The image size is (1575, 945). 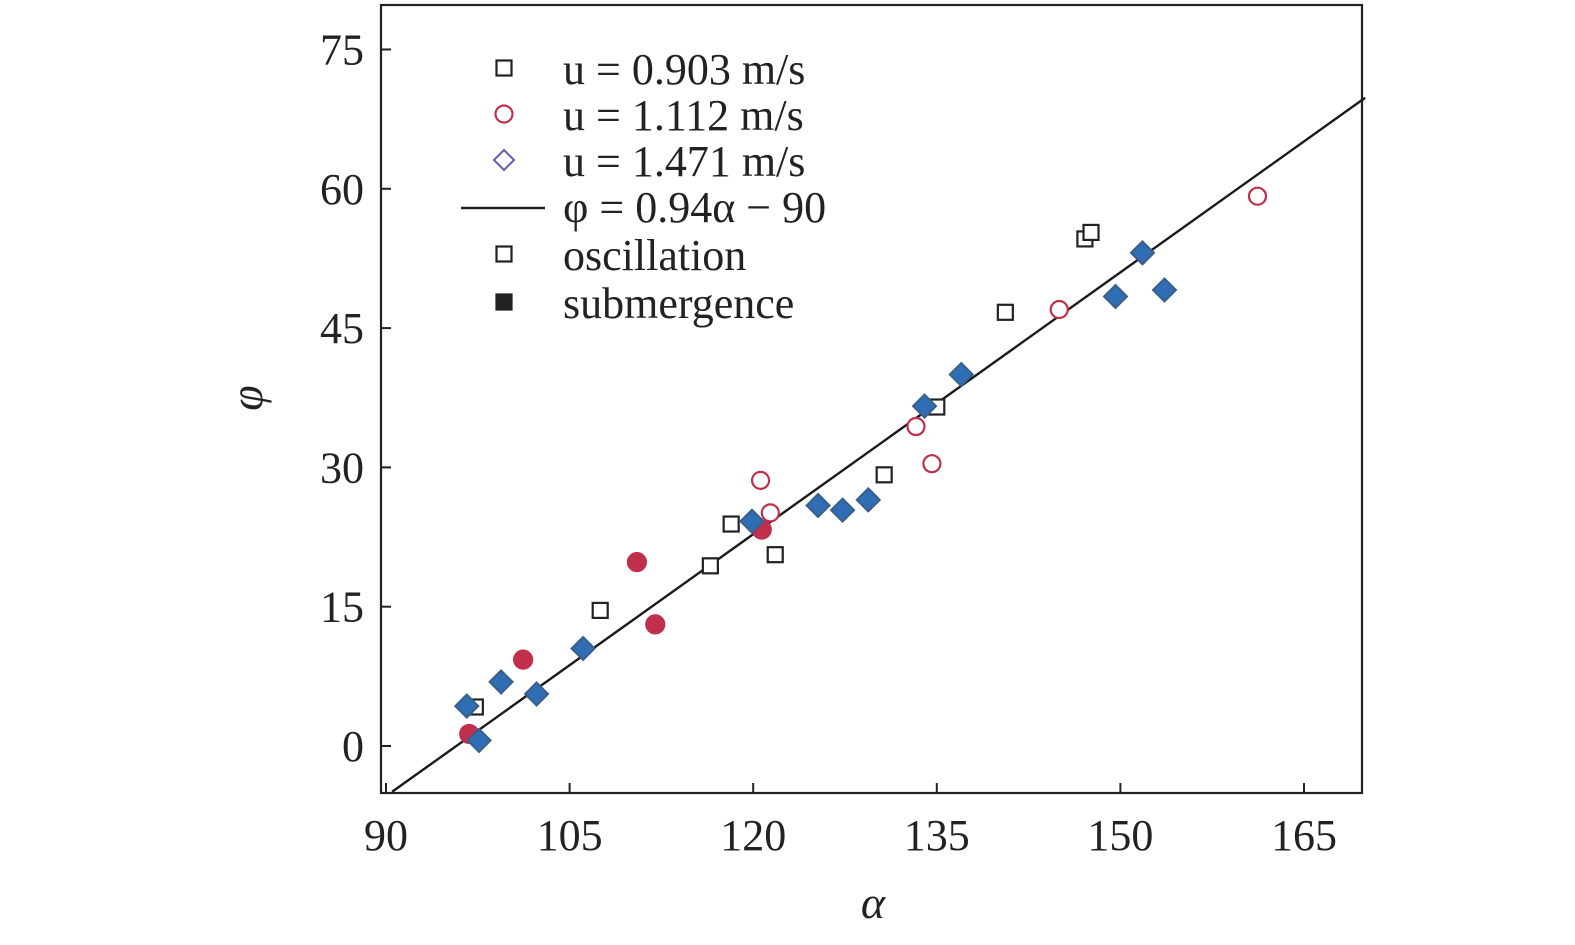 I want to click on legend-label: u = 0.903 m/s, so click(x=684, y=69).